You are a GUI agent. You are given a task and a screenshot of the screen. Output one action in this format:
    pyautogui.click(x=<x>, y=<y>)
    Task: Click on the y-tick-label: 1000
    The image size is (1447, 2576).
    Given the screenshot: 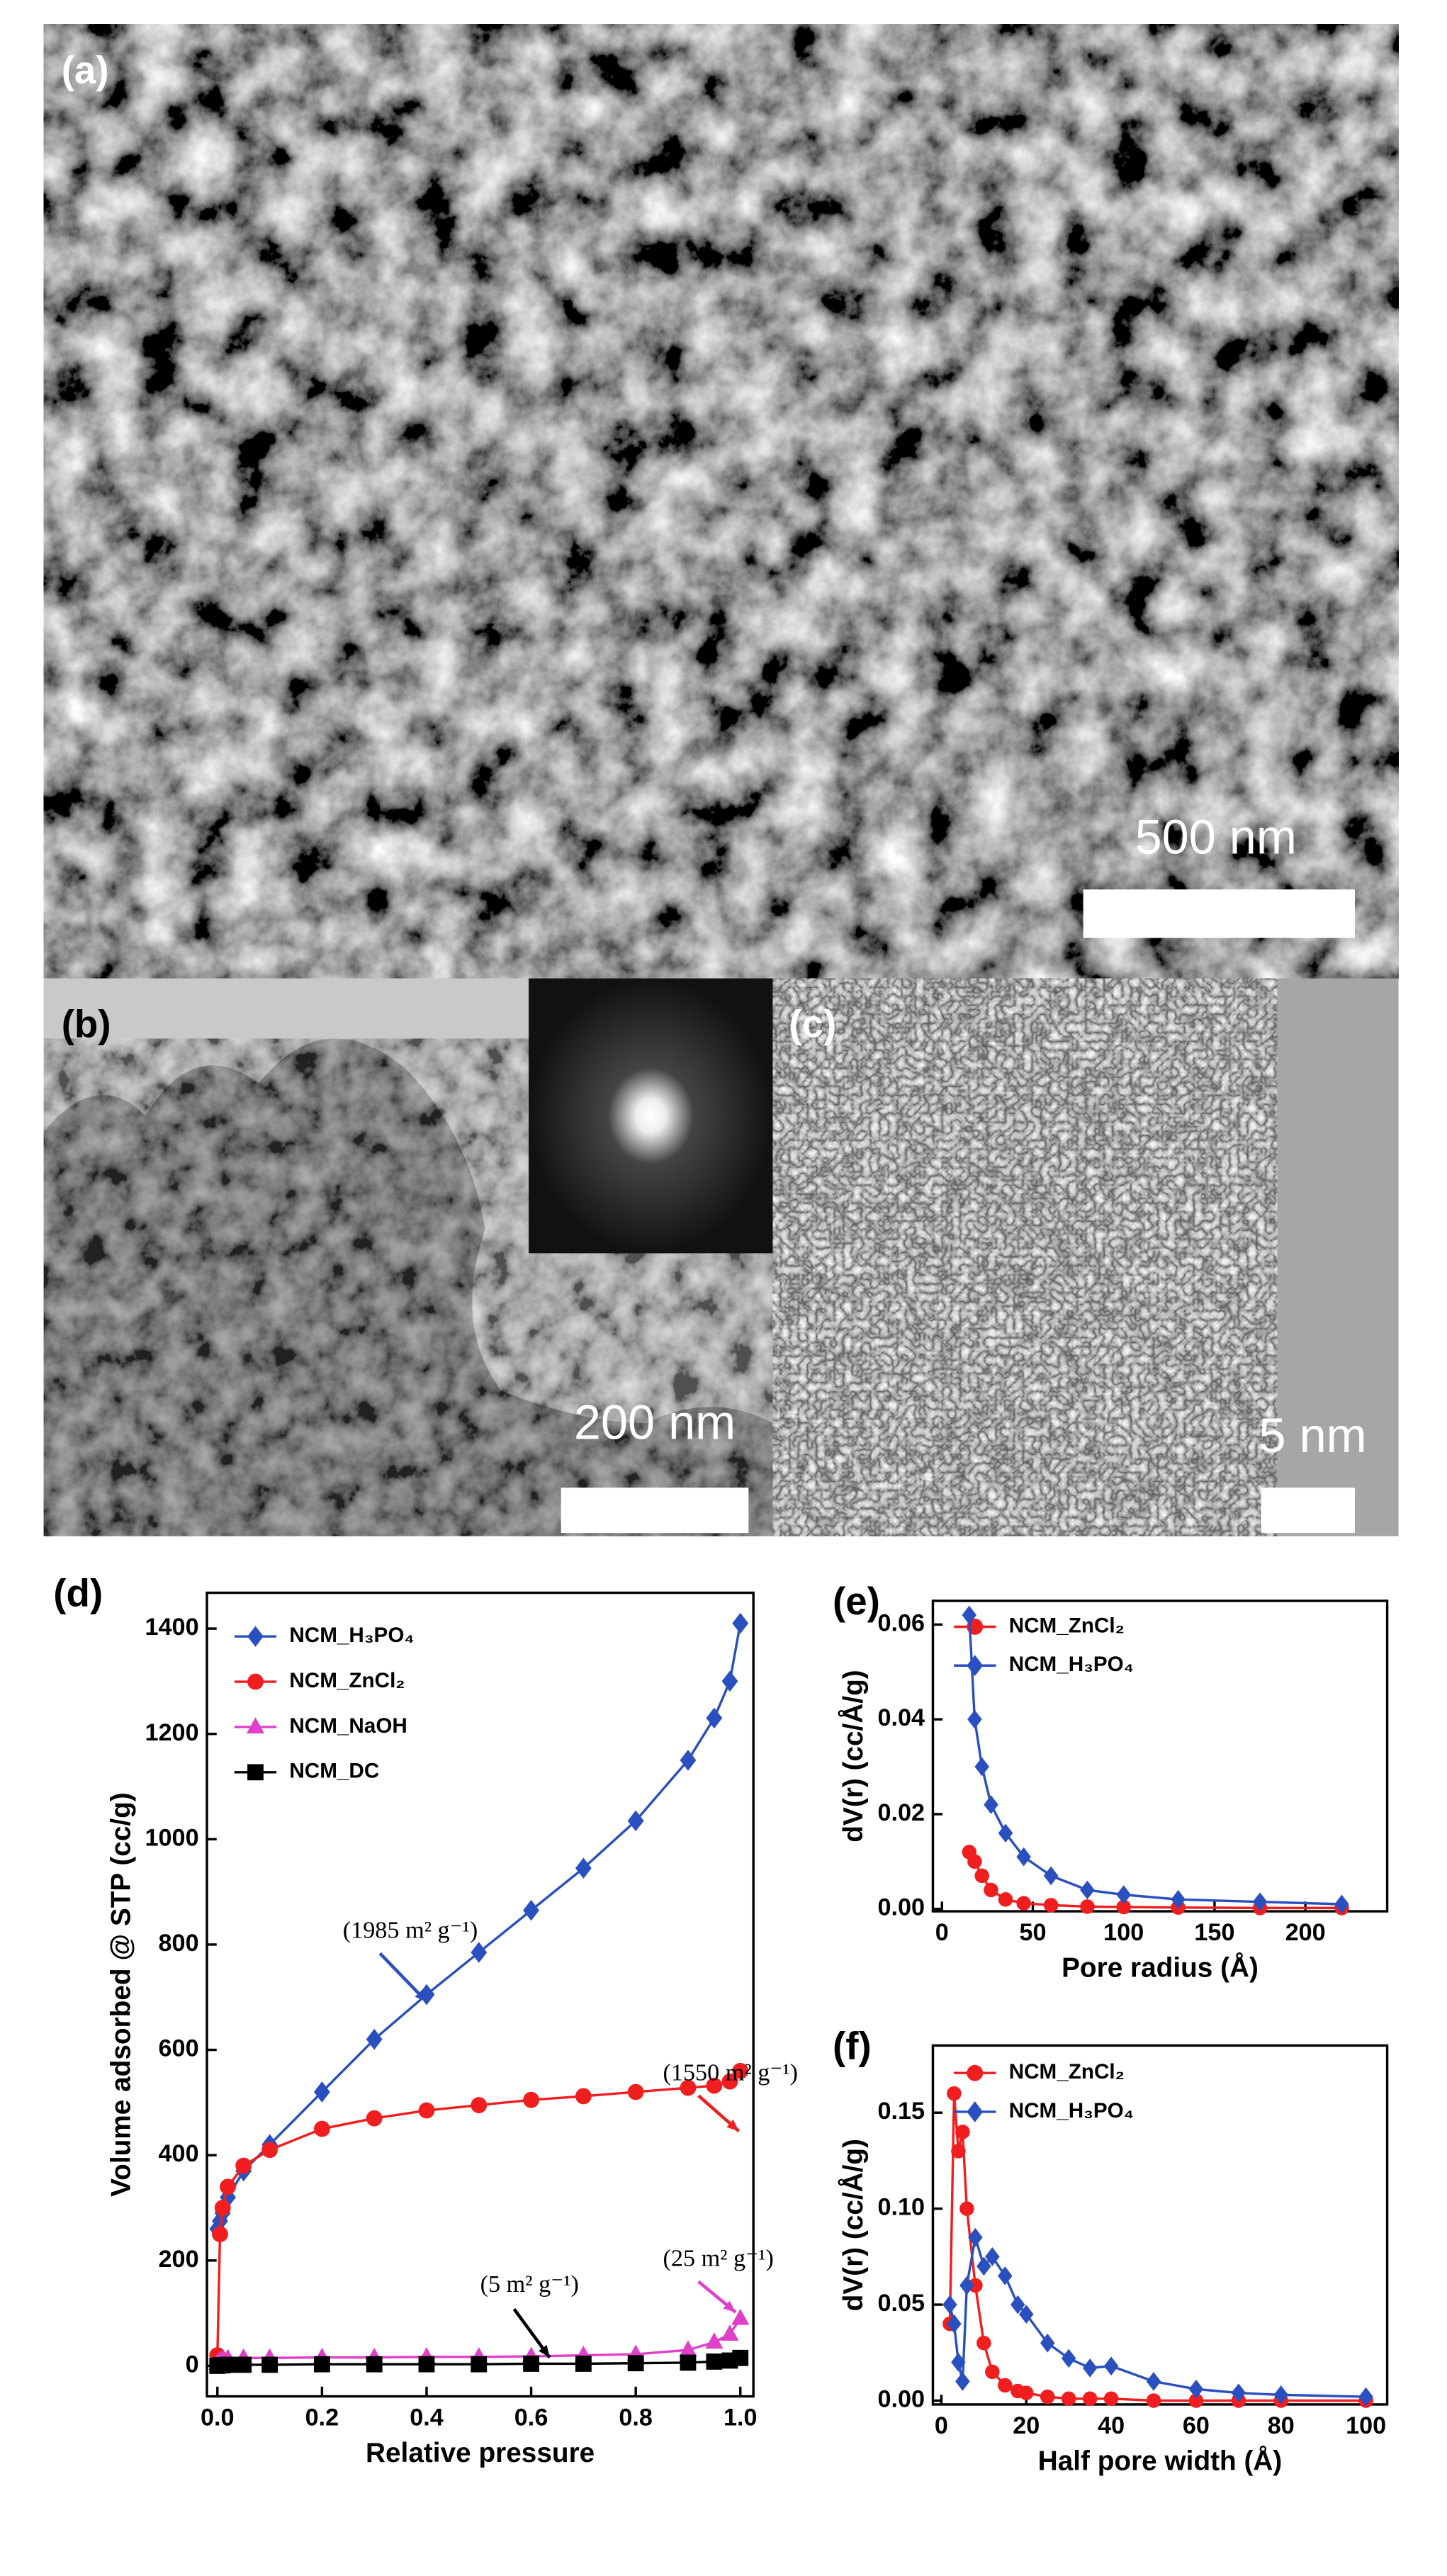 What is the action you would take?
    pyautogui.click(x=172, y=1838)
    